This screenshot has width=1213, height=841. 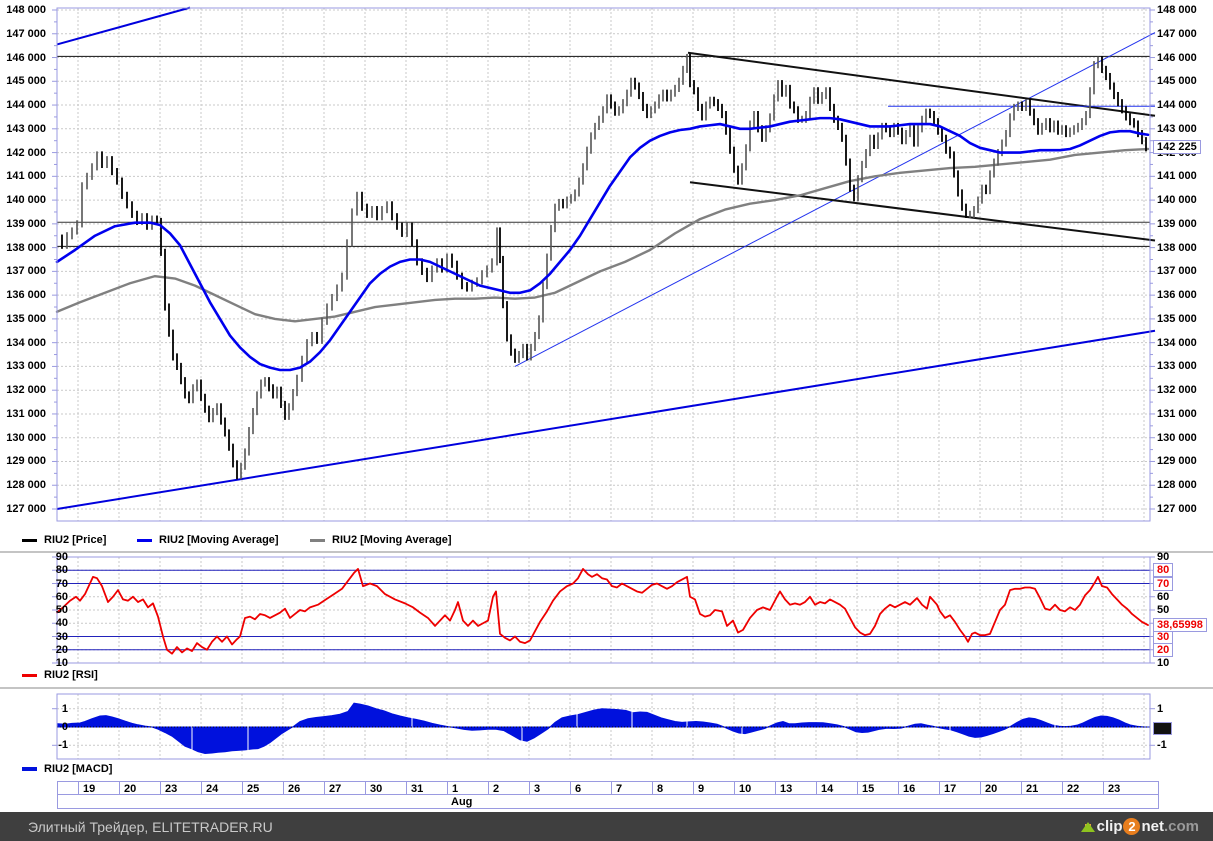 What do you see at coordinates (1163, 596) in the screenshot?
I see `rsi-axis-label-right: 60` at bounding box center [1163, 596].